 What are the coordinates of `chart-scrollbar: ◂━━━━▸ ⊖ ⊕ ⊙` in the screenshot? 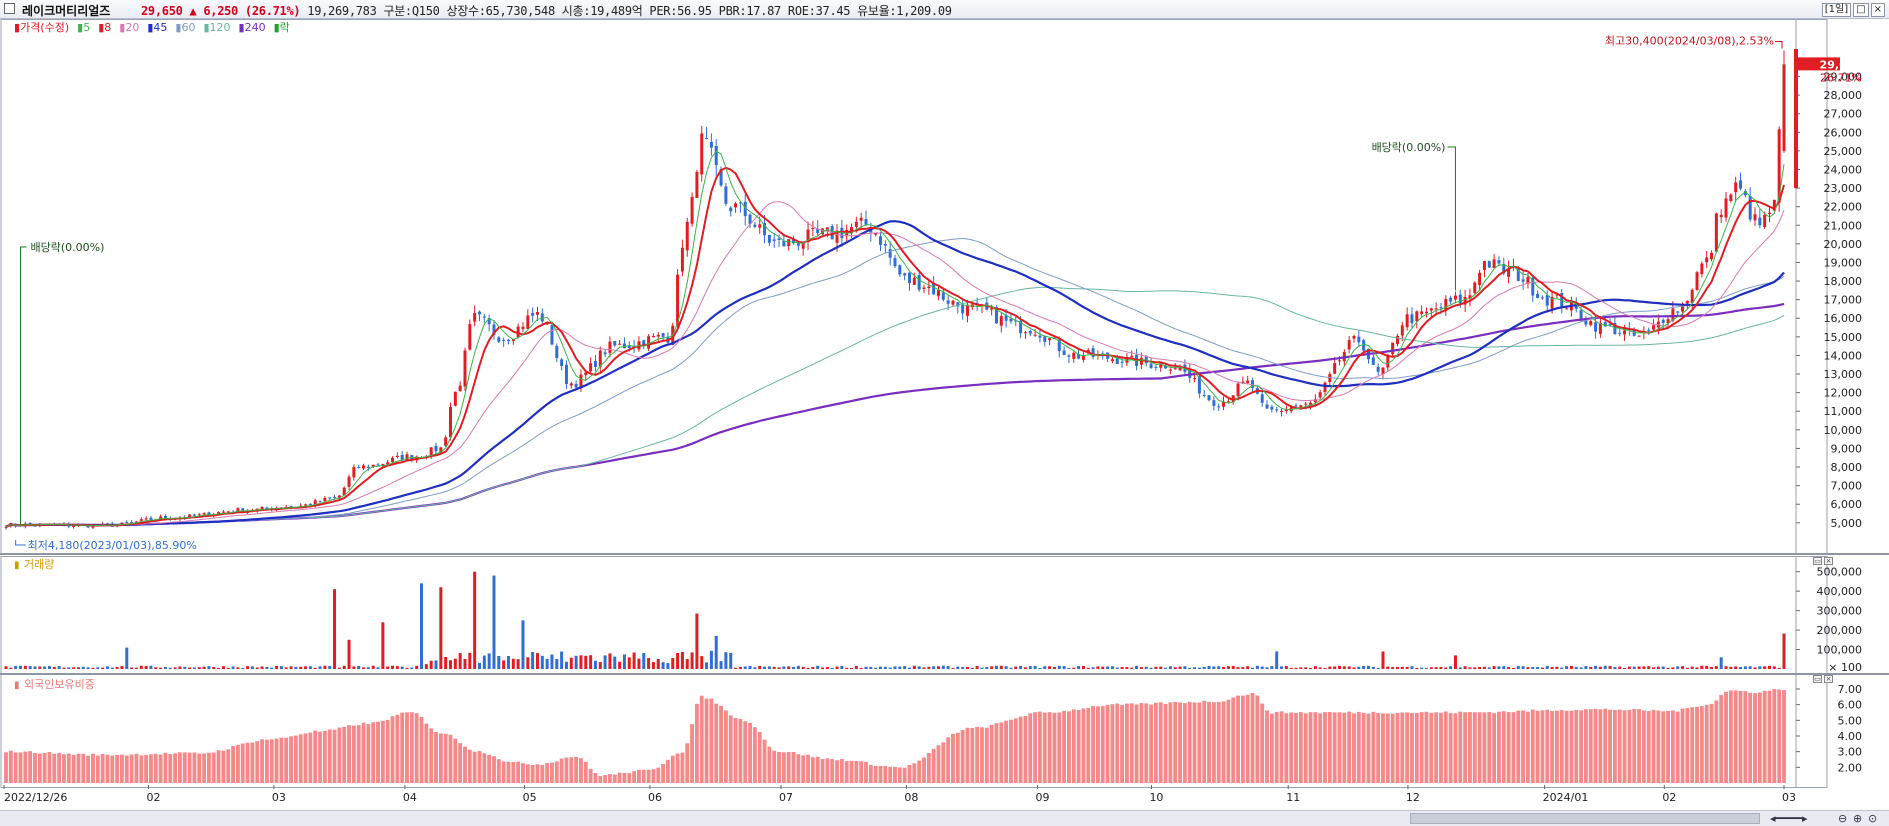 It's located at (944, 818).